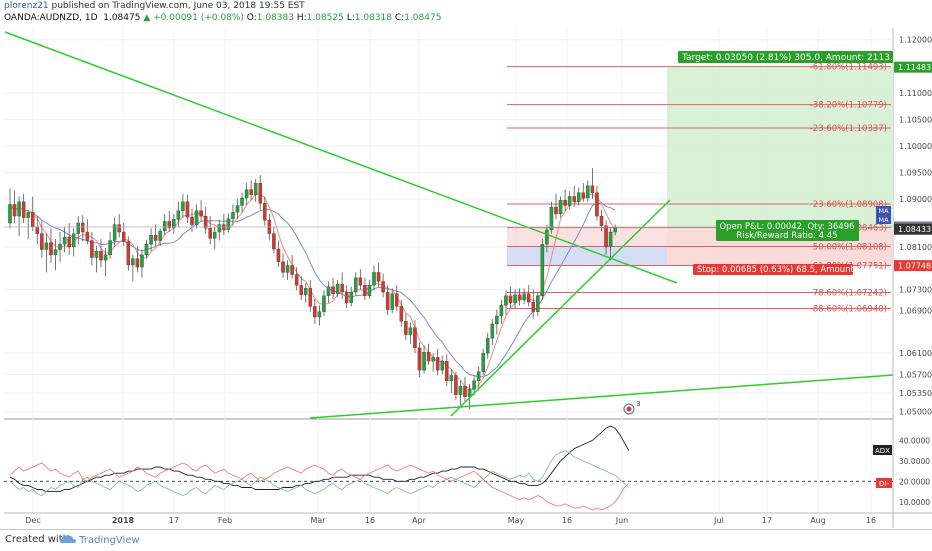 The height and width of the screenshot is (551, 932). I want to click on last-price: 1.08475, so click(122, 18).